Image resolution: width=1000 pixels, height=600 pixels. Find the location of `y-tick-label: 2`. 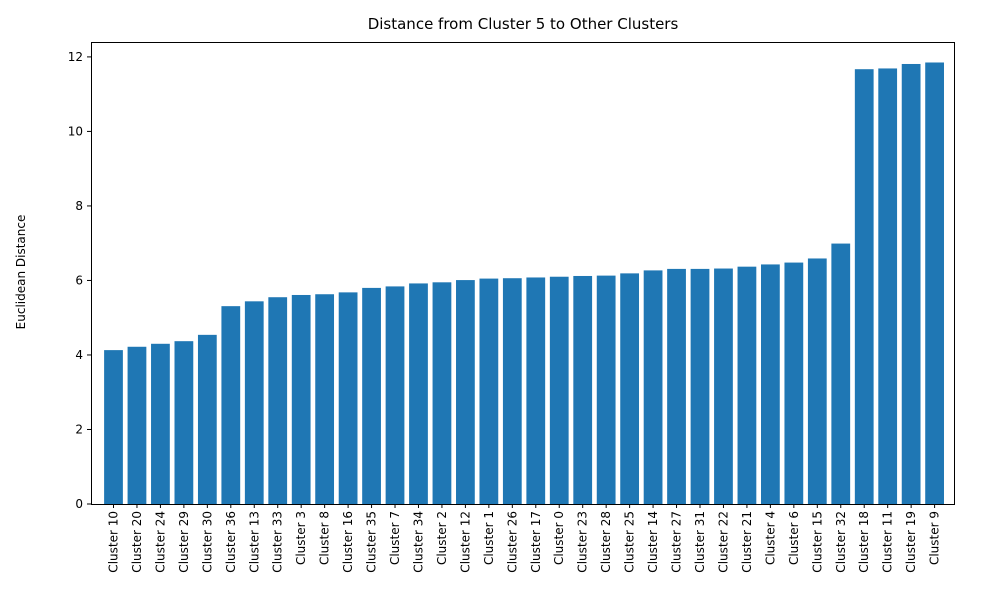

y-tick-label: 2 is located at coordinates (79, 429).